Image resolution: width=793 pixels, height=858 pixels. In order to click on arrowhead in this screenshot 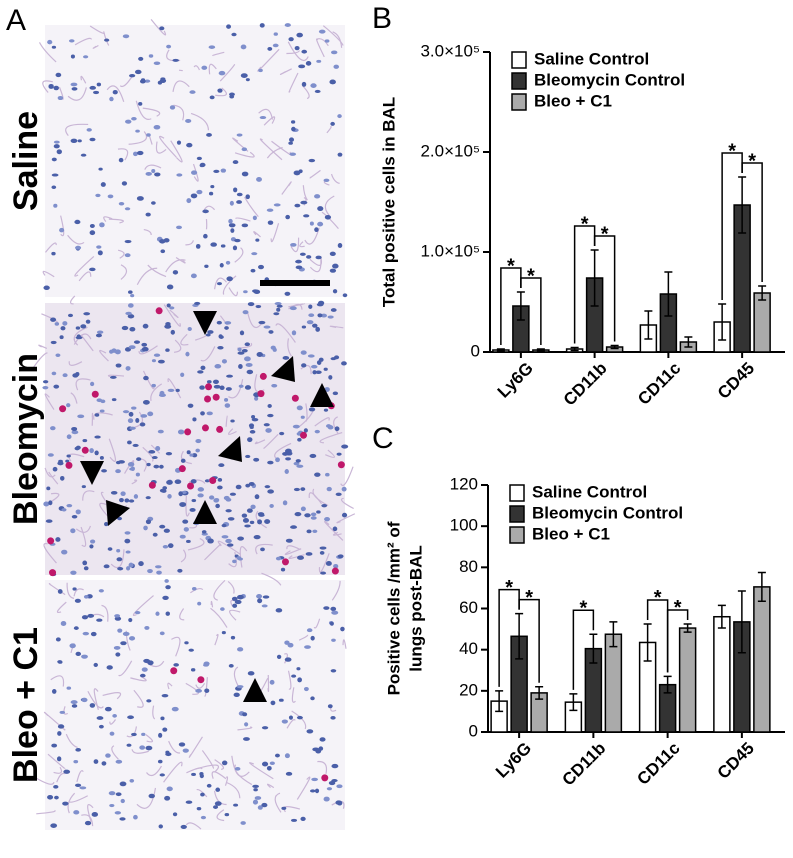, I will do `click(255, 690)`.